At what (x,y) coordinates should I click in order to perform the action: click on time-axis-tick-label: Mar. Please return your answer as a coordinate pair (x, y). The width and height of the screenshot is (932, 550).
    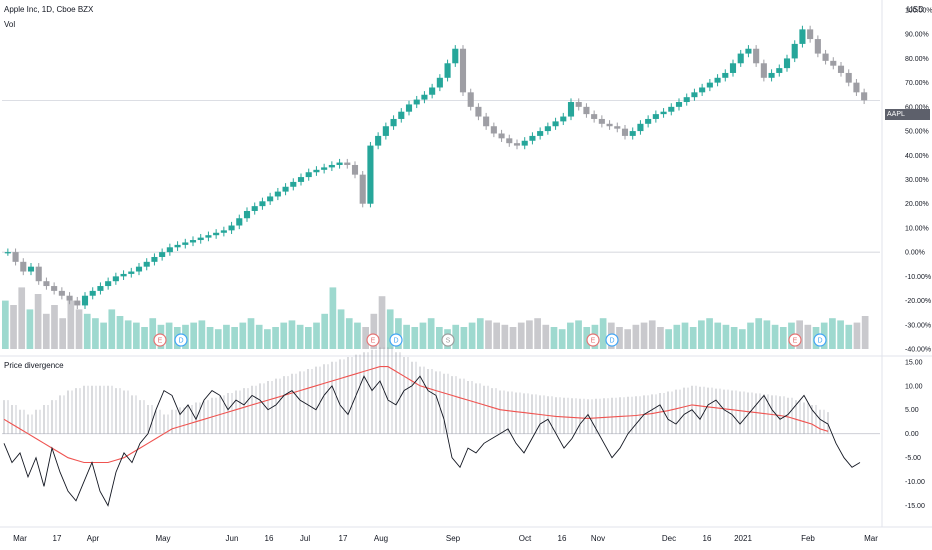
    Looking at the image, I should click on (871, 538).